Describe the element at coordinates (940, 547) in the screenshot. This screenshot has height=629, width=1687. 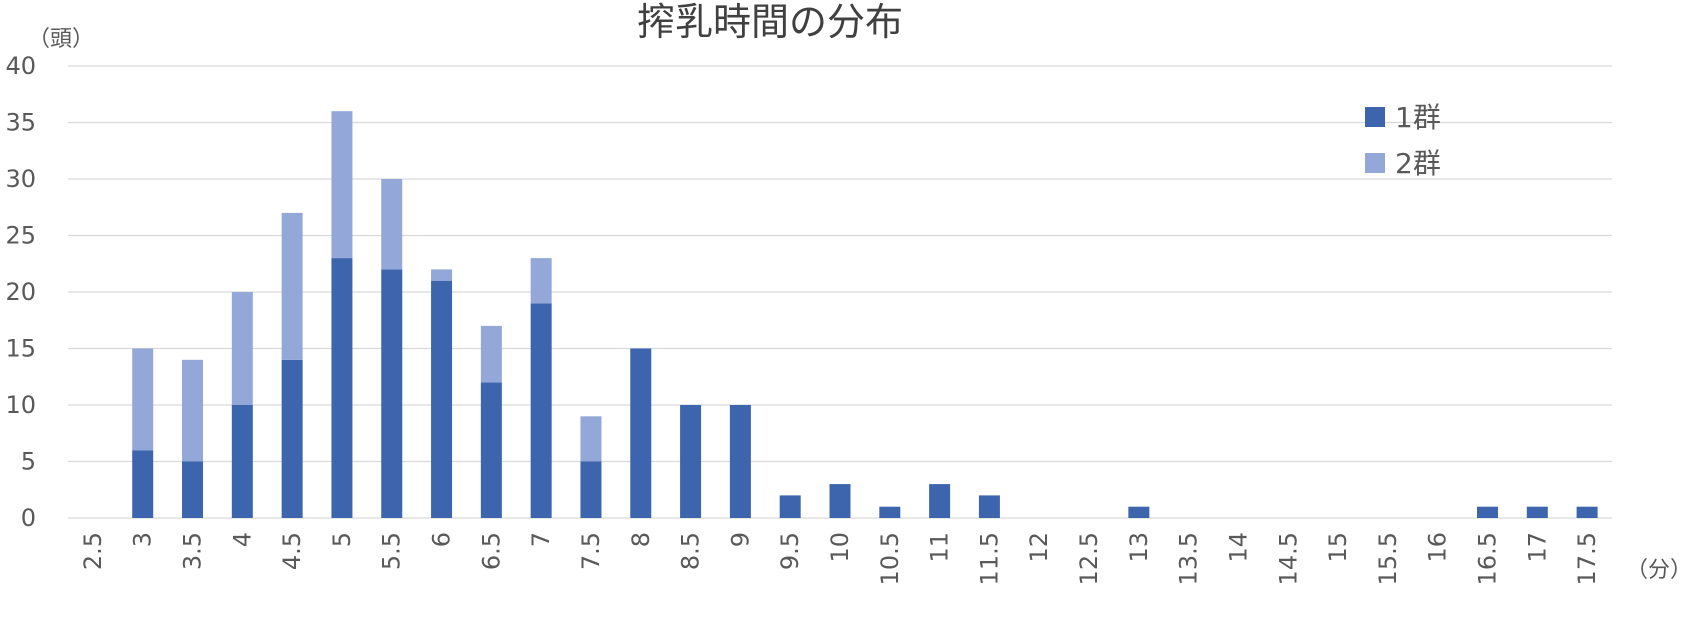
I see `x-tick-label: 11` at that location.